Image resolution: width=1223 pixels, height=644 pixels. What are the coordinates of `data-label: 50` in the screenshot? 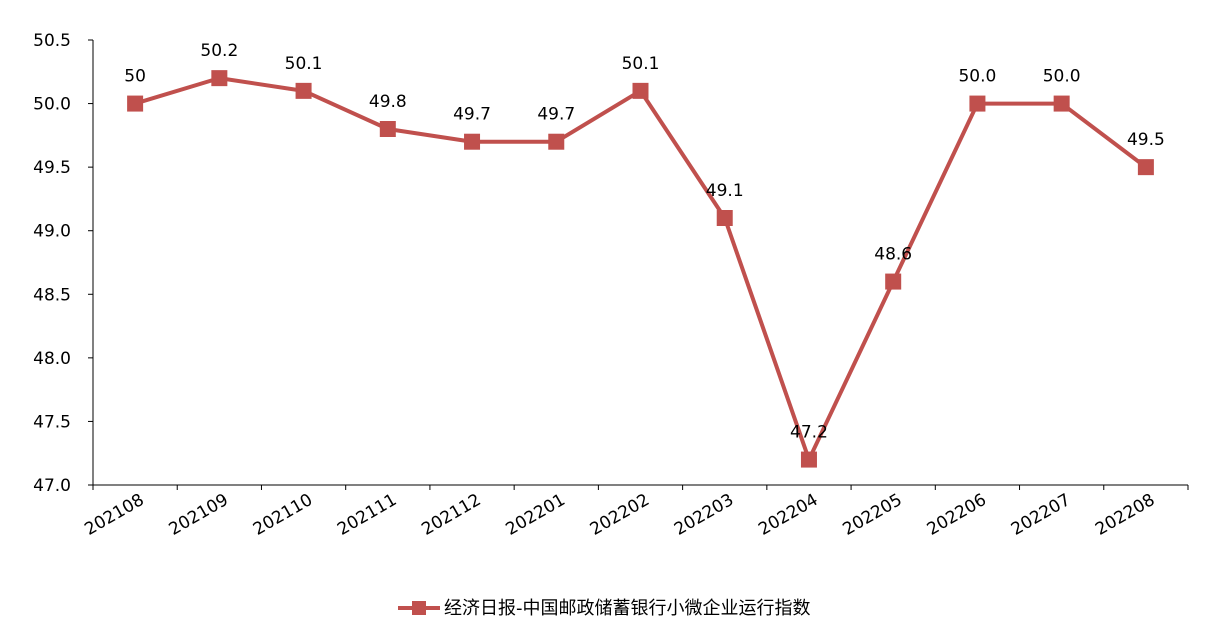 It's located at (135, 77).